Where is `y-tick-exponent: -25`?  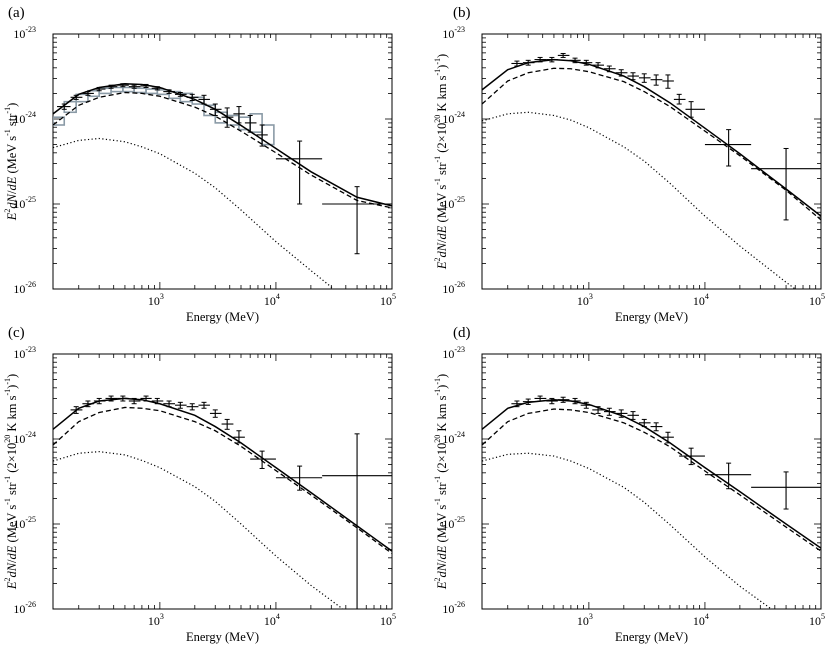 y-tick-exponent: -25 is located at coordinates (459, 199).